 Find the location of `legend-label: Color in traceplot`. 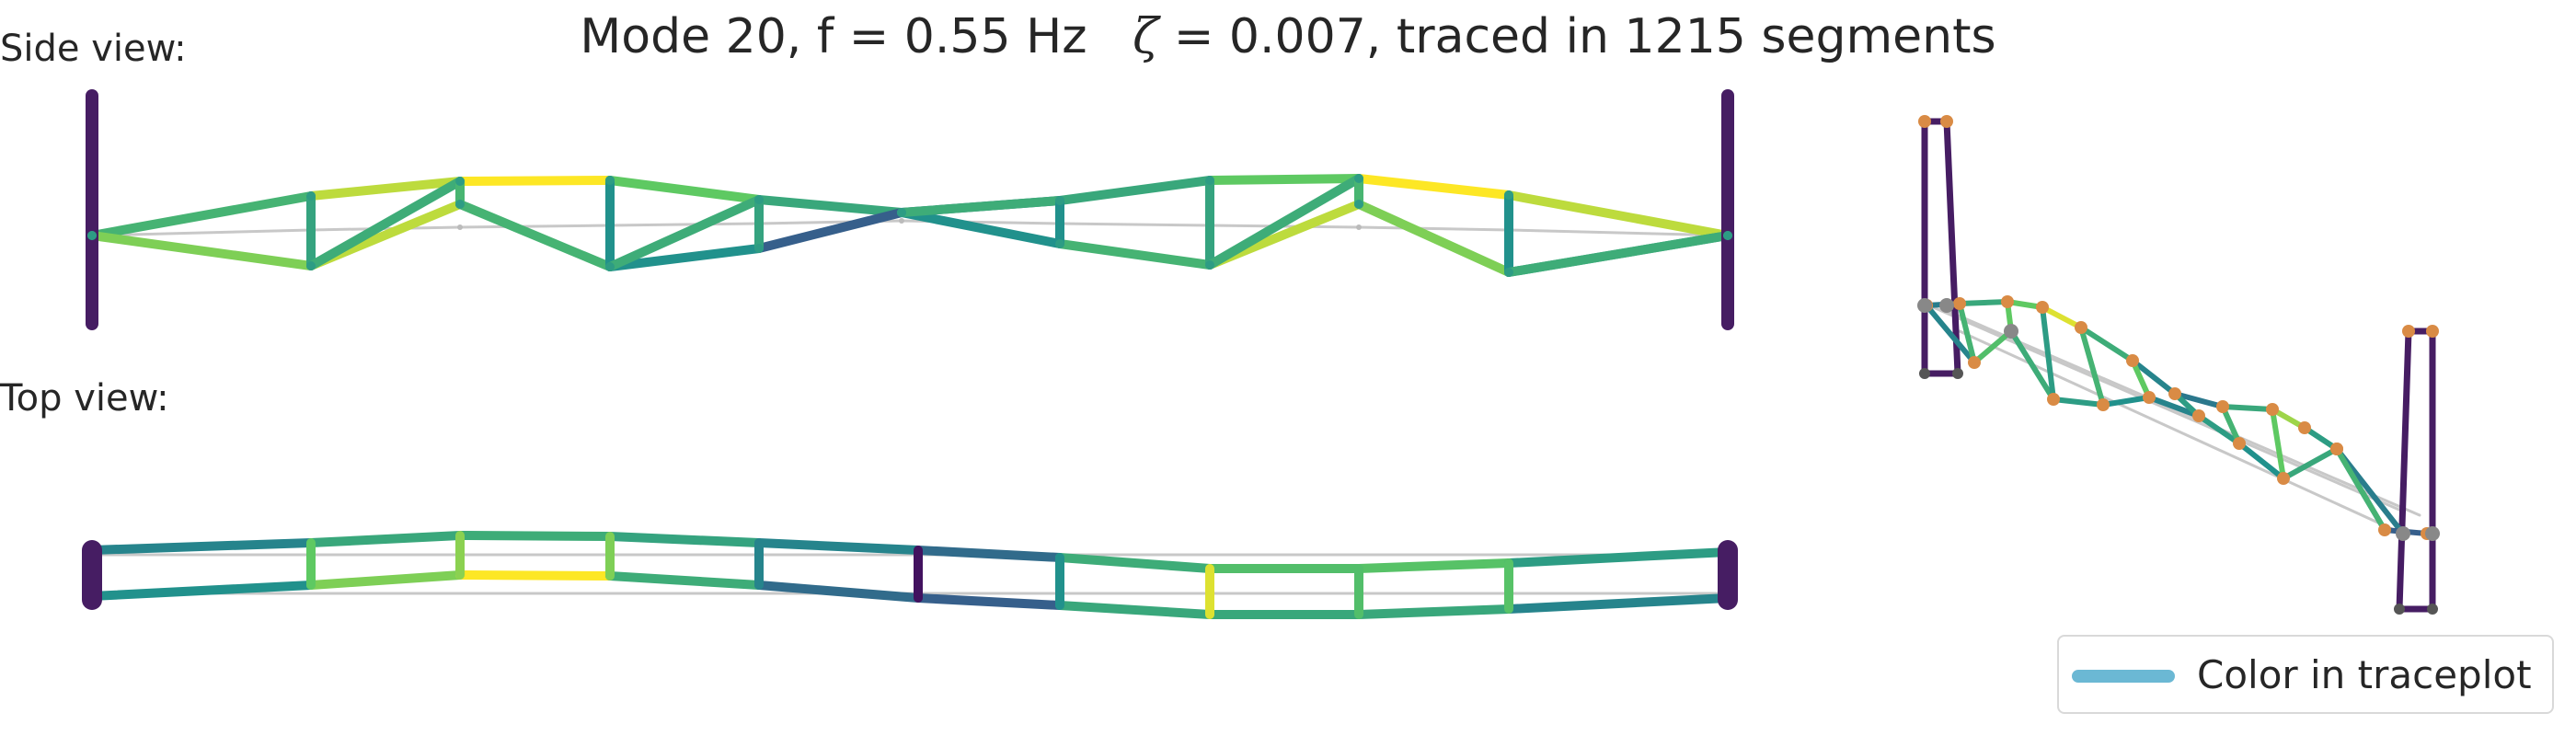

legend-label: Color in traceplot is located at coordinates (2364, 674).